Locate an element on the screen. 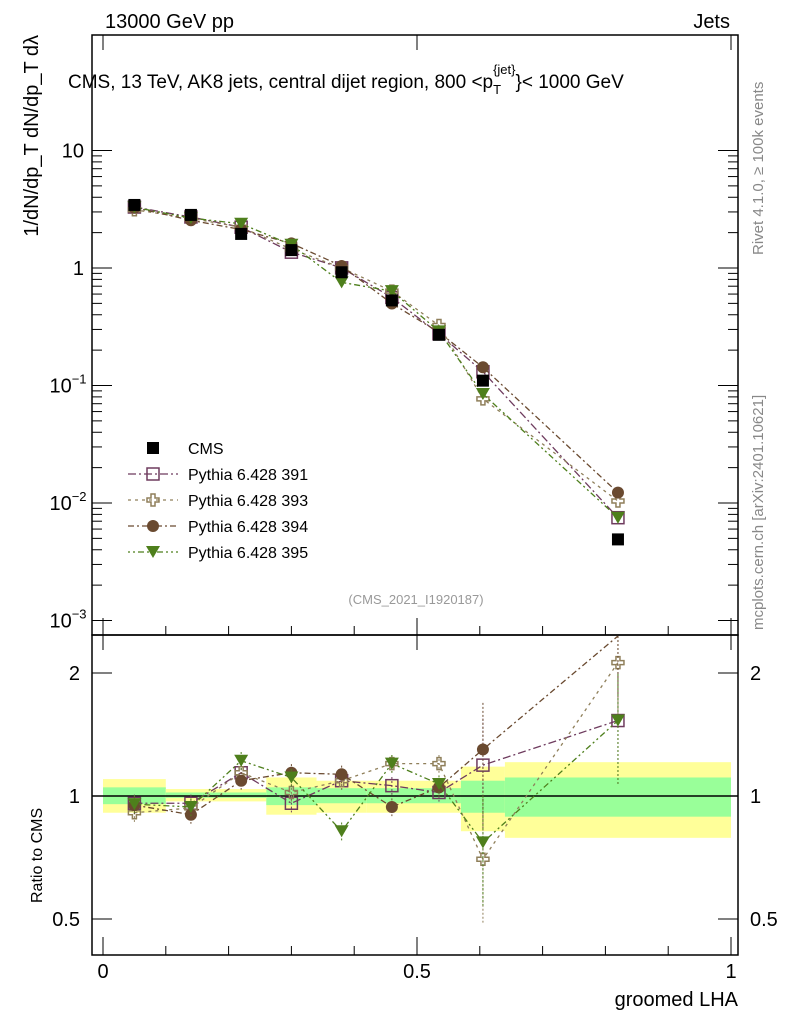  ratio-y-label: Ratio to CMS is located at coordinates (37, 855).